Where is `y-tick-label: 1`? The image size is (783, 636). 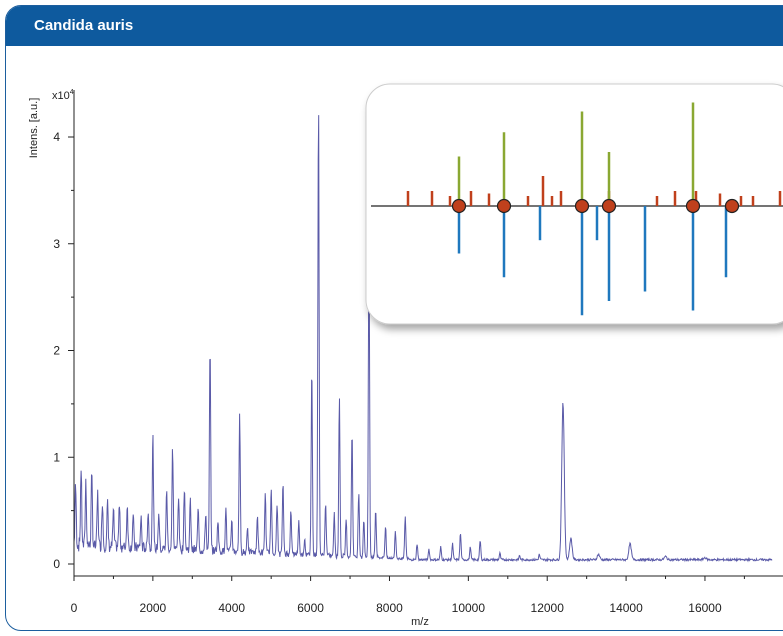 y-tick-label: 1 is located at coordinates (56, 457).